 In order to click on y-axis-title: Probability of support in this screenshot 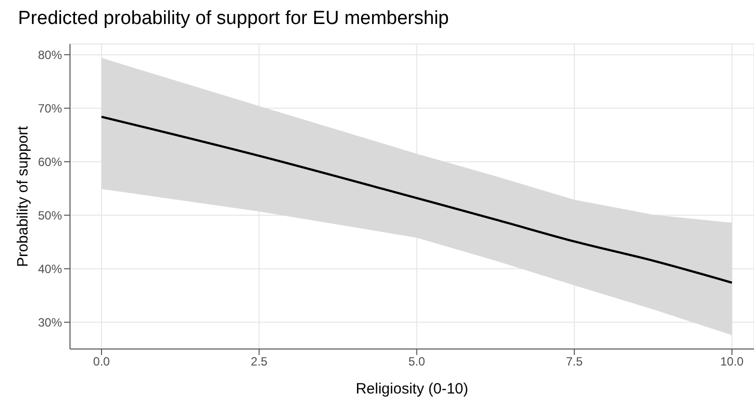, I will do `click(23, 196)`.